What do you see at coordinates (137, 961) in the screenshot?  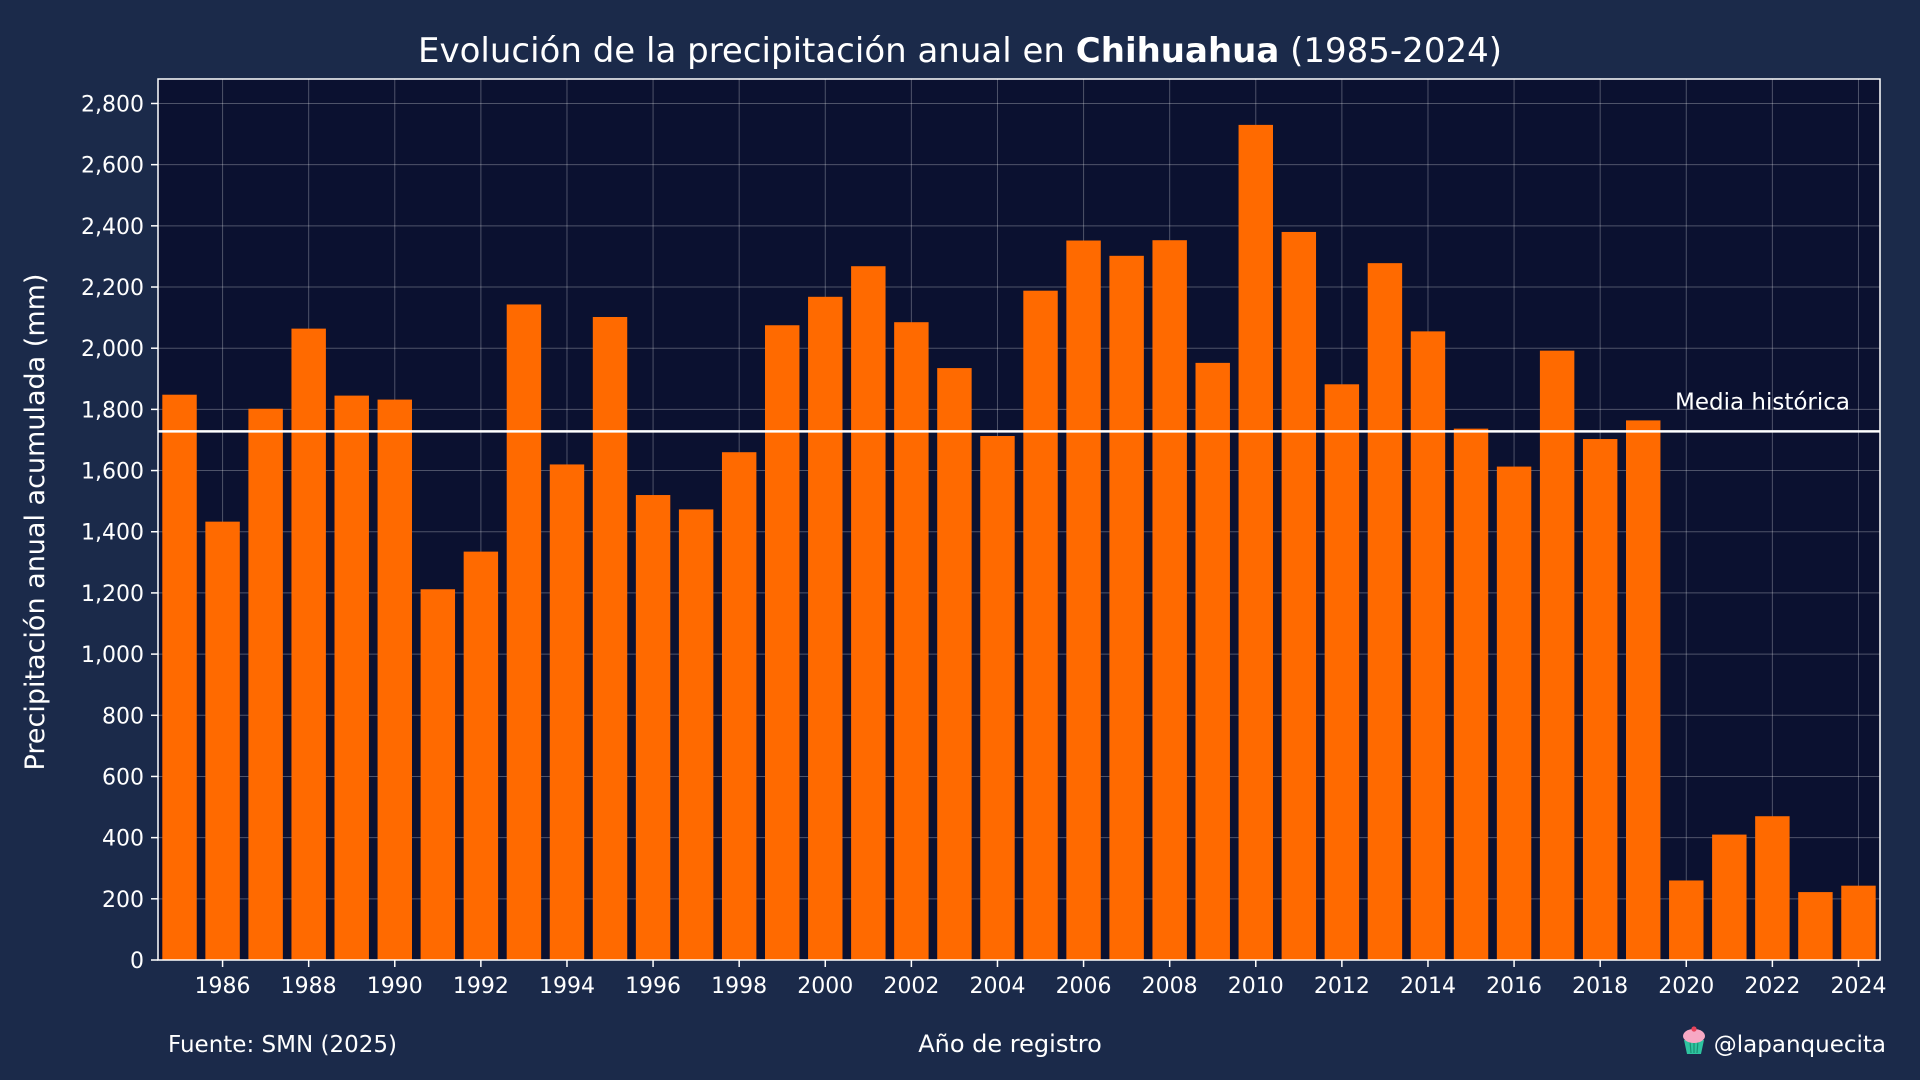 I see `y-tick-label: 0` at bounding box center [137, 961].